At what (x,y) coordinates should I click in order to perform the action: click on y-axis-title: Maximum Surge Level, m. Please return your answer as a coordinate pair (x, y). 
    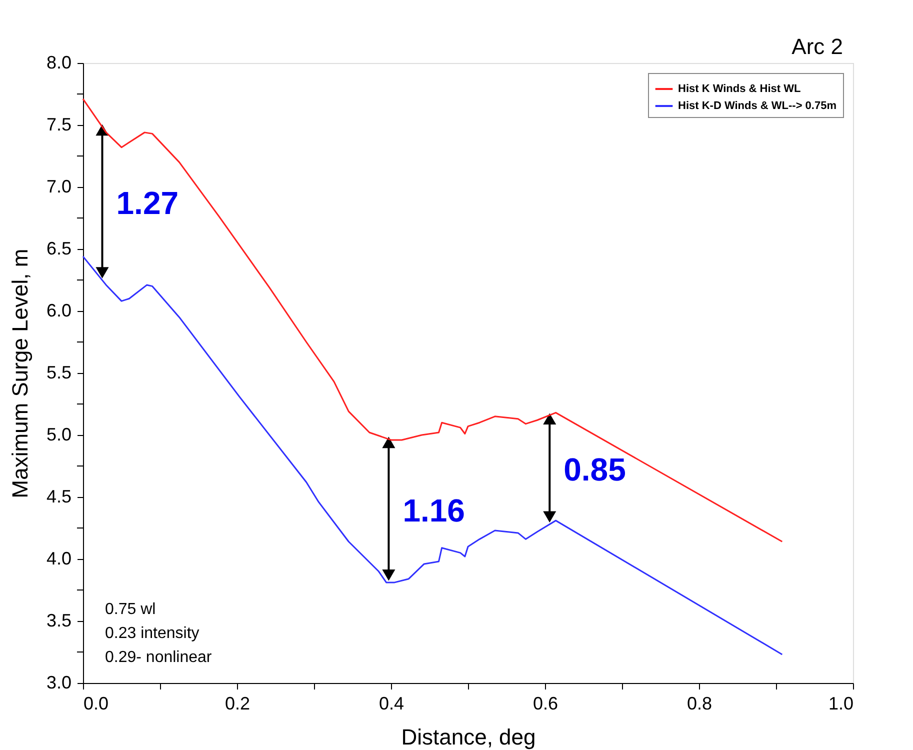
    Looking at the image, I should click on (19, 373).